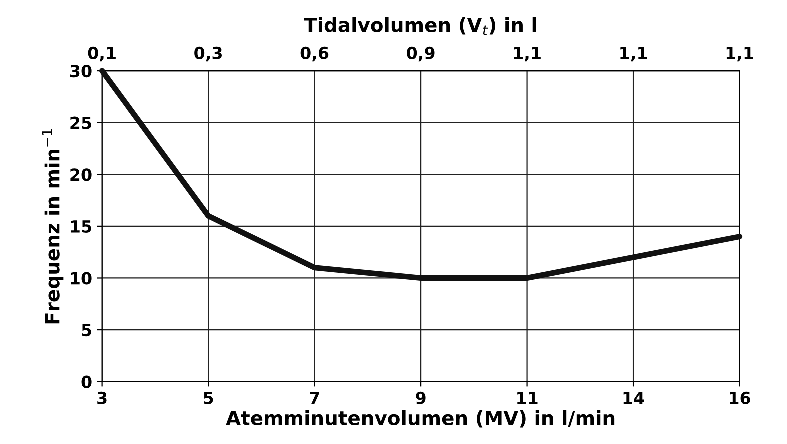 Image resolution: width=787 pixels, height=444 pixels. Describe the element at coordinates (314, 54) in the screenshot. I see `text: 0,6` at that location.